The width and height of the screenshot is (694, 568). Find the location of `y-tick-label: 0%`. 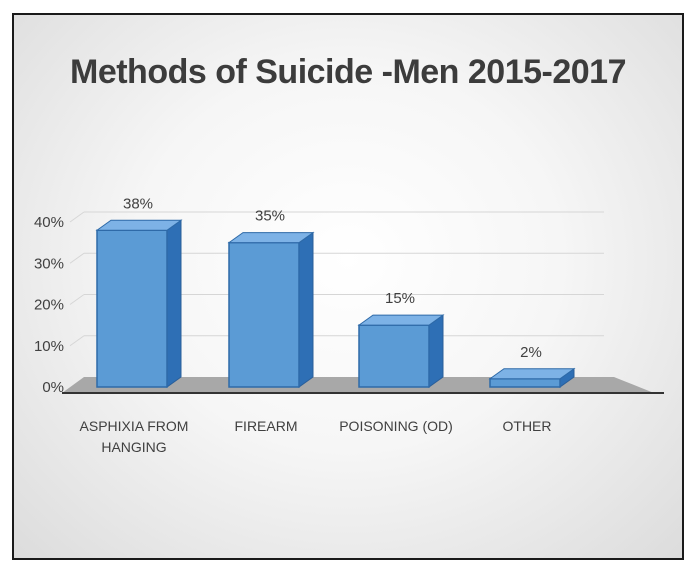

y-tick-label: 0% is located at coordinates (53, 387).